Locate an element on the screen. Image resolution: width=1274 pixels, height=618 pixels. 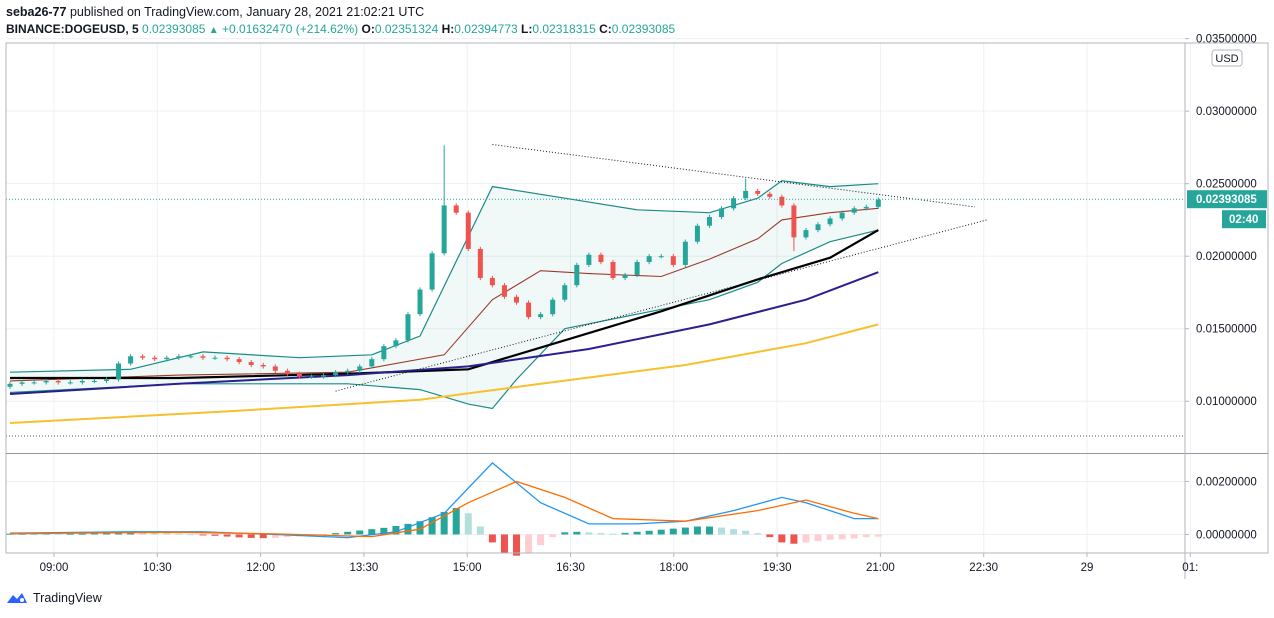
time-tick-label: 21:00 is located at coordinates (880, 568).